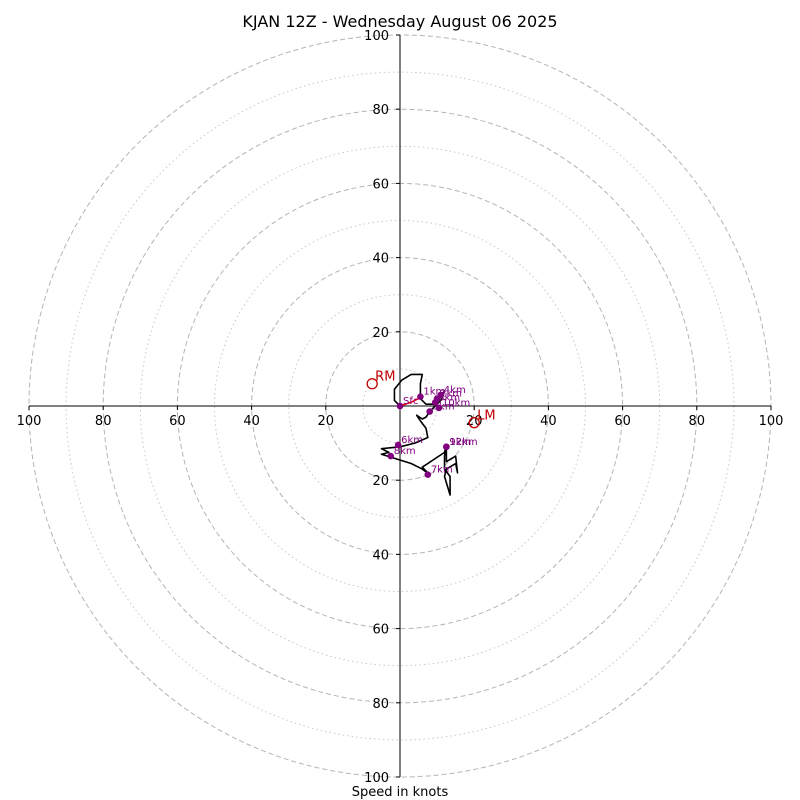  I want to click on height-marker-label: 1km, so click(434, 392).